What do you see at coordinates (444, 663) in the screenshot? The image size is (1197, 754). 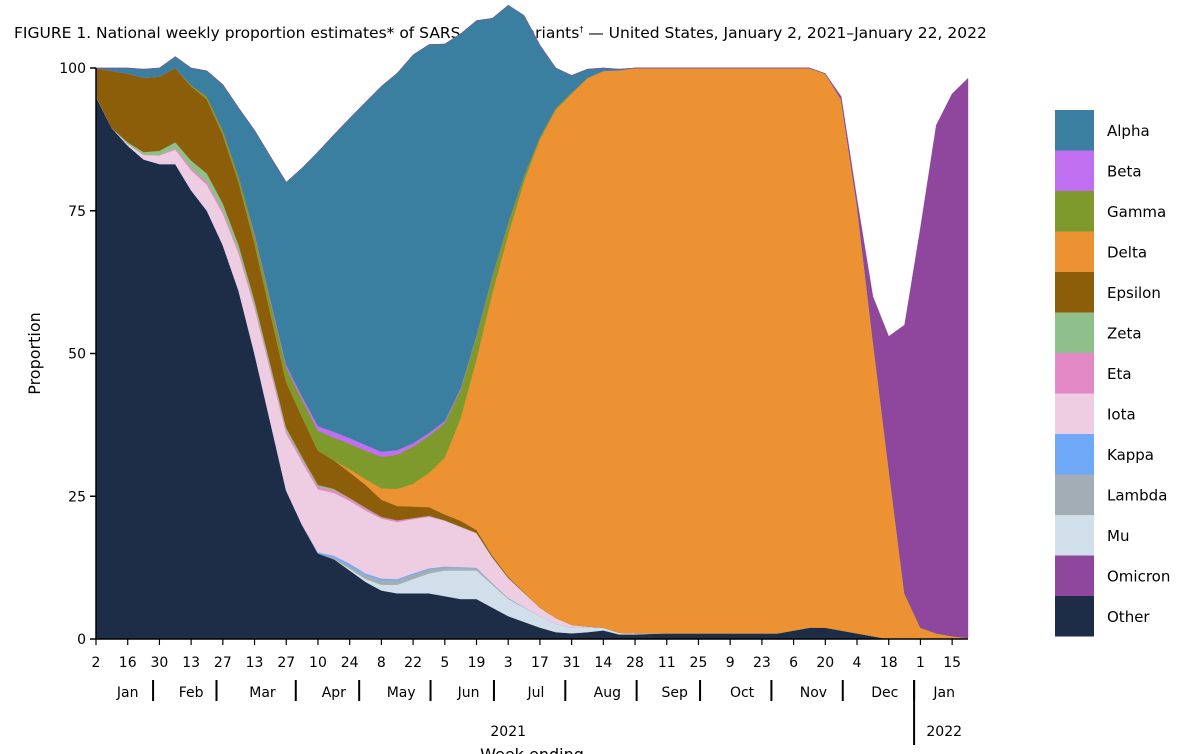 I see `x-tick-label: 5` at bounding box center [444, 663].